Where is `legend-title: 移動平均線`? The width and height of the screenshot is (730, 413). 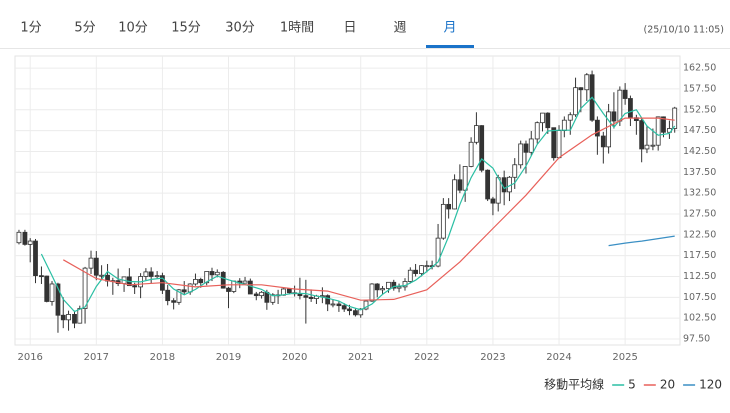 legend-title: 移動平均線 is located at coordinates (574, 384).